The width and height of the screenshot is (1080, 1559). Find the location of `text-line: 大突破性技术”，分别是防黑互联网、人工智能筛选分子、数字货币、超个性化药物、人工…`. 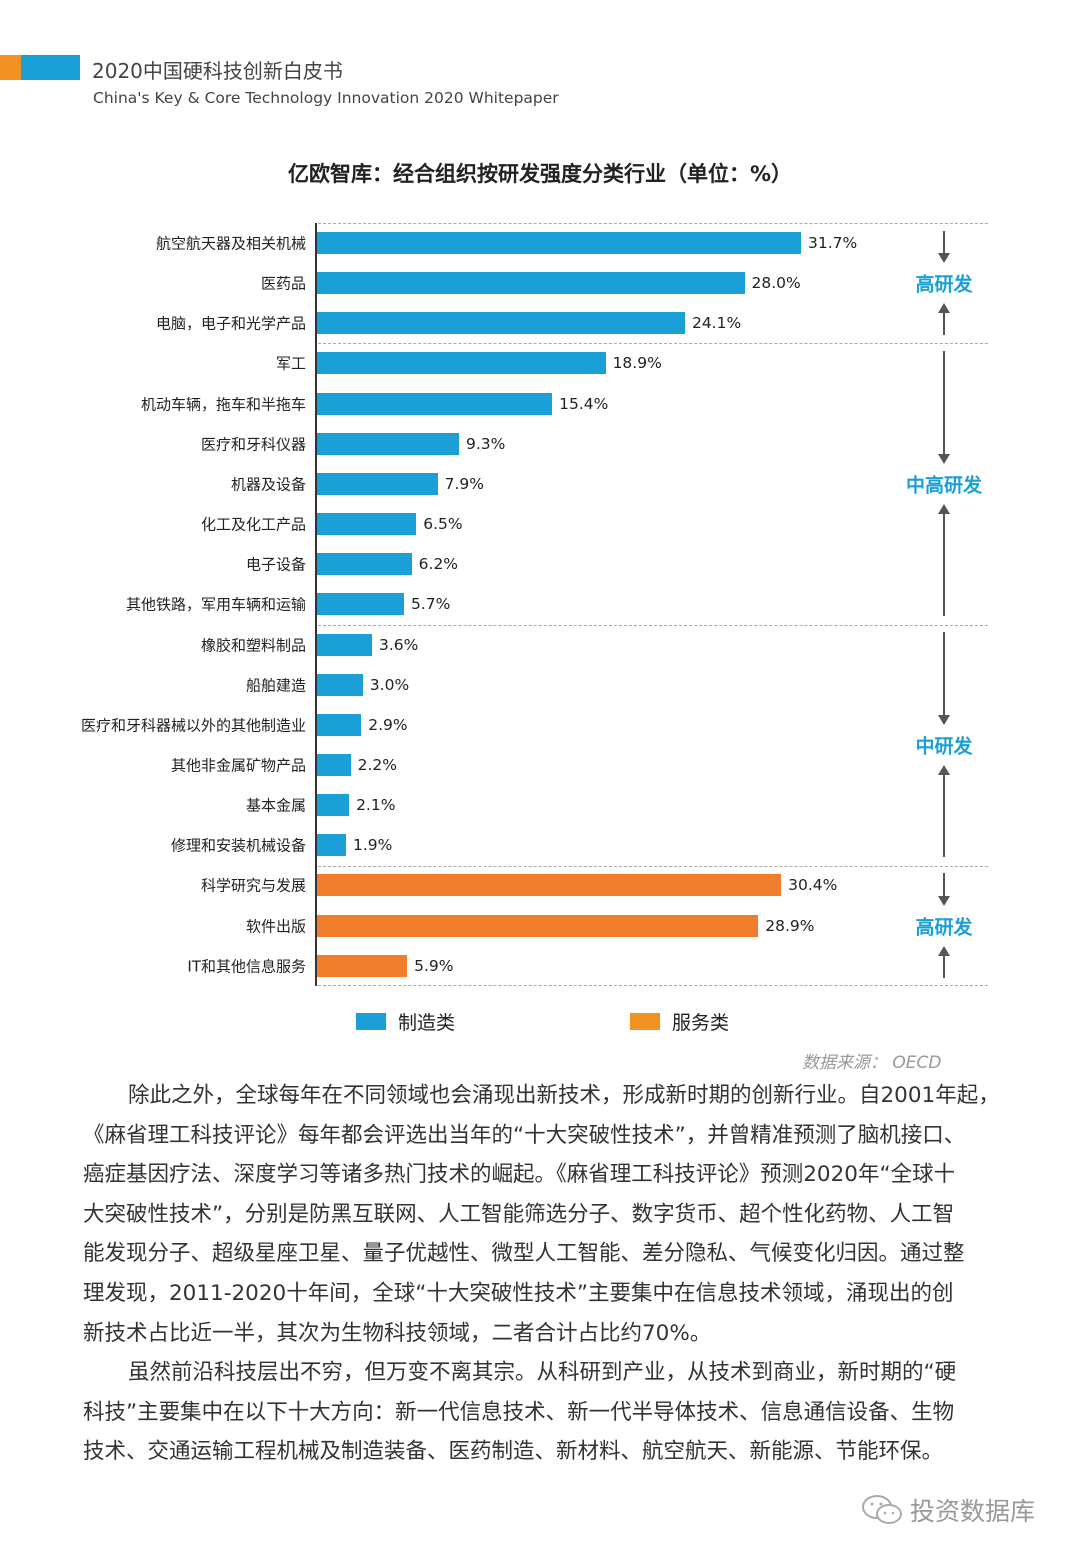

text-line: 大突破性技术”，分别是防黑互联网、人工智能筛选分子、数字货币、超个性化药物、人工… is located at coordinates (519, 1214).